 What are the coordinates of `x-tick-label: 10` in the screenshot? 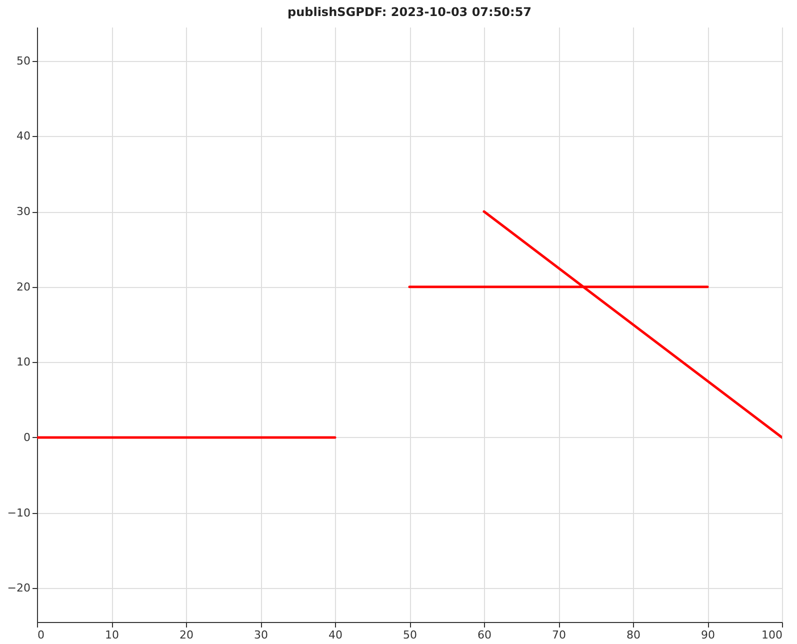 It's located at (112, 635).